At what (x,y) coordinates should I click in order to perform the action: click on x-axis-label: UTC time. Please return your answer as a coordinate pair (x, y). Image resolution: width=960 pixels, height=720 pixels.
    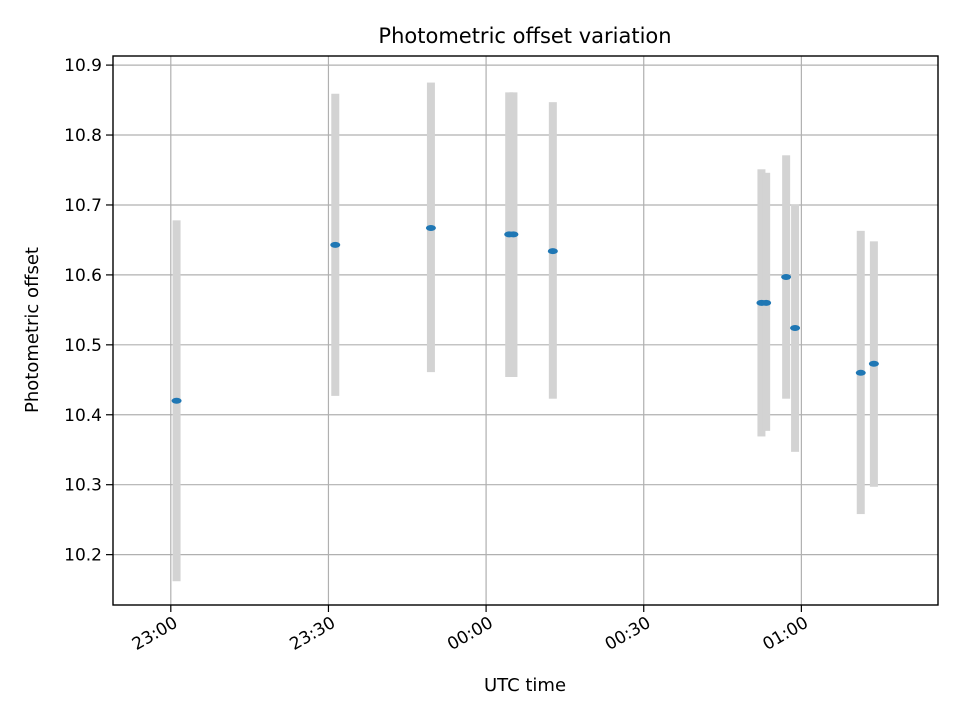
    Looking at the image, I should click on (525, 685).